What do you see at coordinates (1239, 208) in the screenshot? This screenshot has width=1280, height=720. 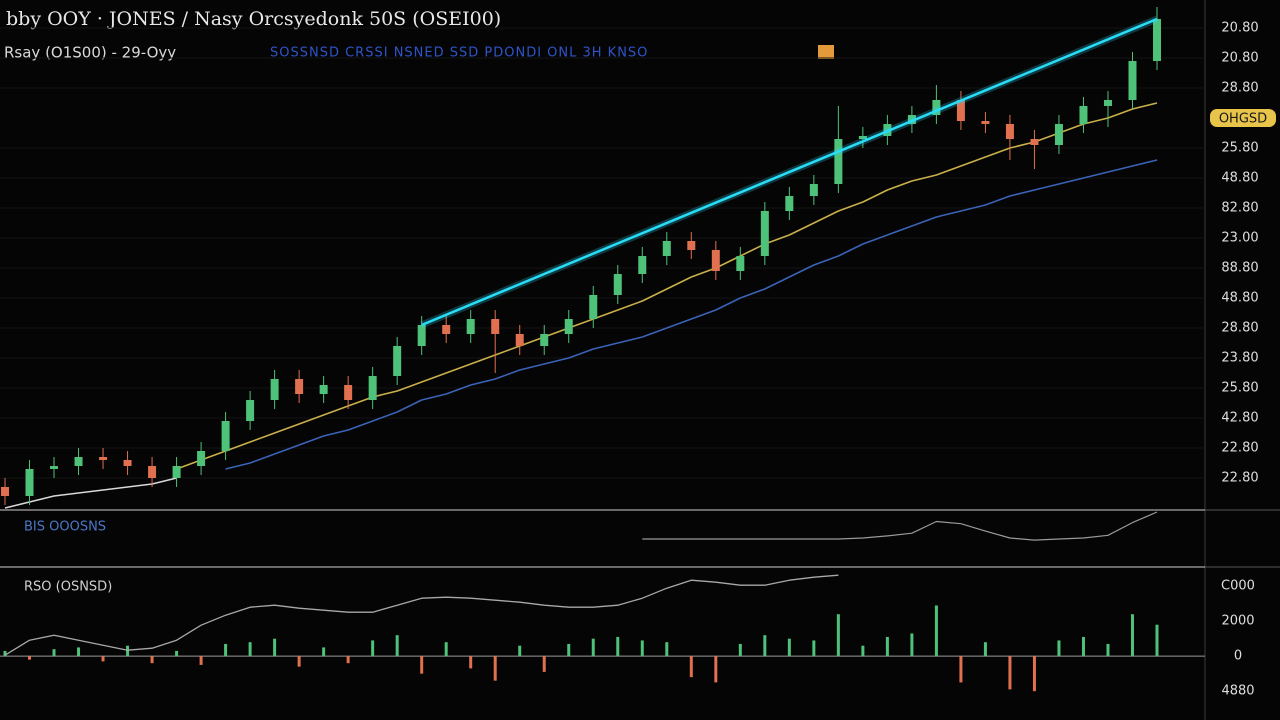 I see `y-tick-label: 82.80` at bounding box center [1239, 208].